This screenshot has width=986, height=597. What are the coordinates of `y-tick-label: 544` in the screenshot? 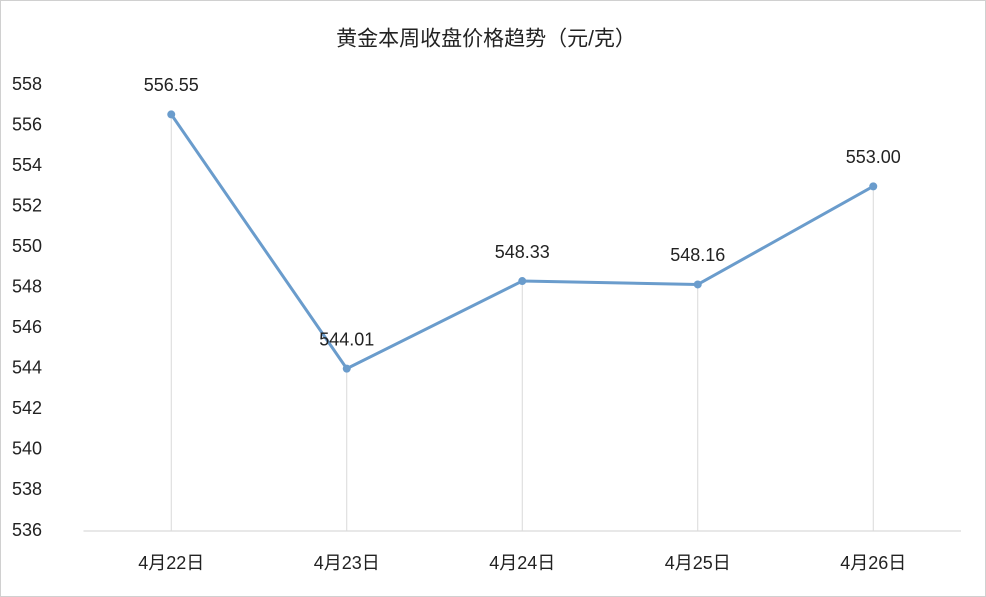 It's located at (27, 368).